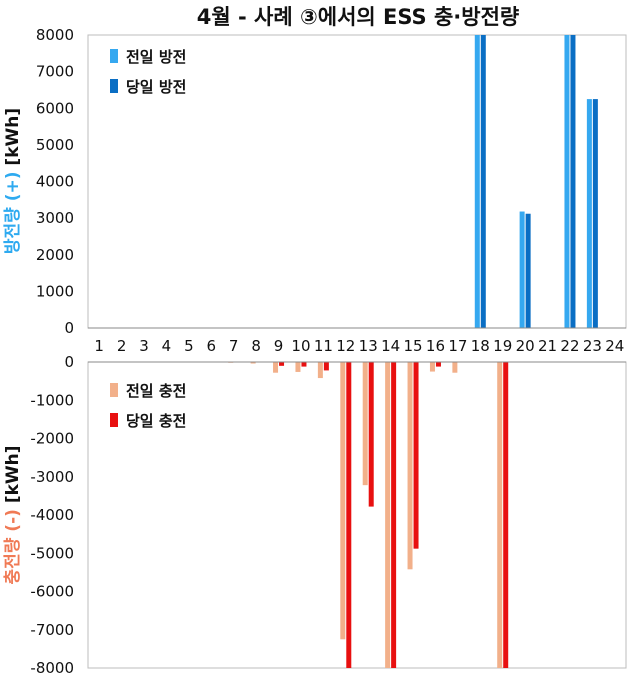  Describe the element at coordinates (52, 515) in the screenshot. I see `charge-ytick-label: -4000` at that location.